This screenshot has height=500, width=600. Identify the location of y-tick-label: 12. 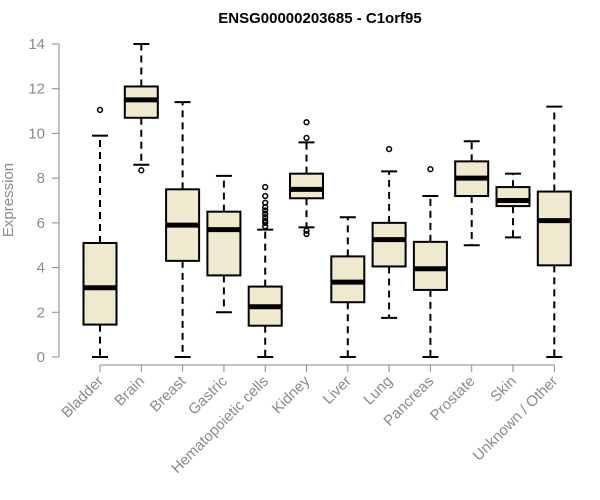
(36, 89).